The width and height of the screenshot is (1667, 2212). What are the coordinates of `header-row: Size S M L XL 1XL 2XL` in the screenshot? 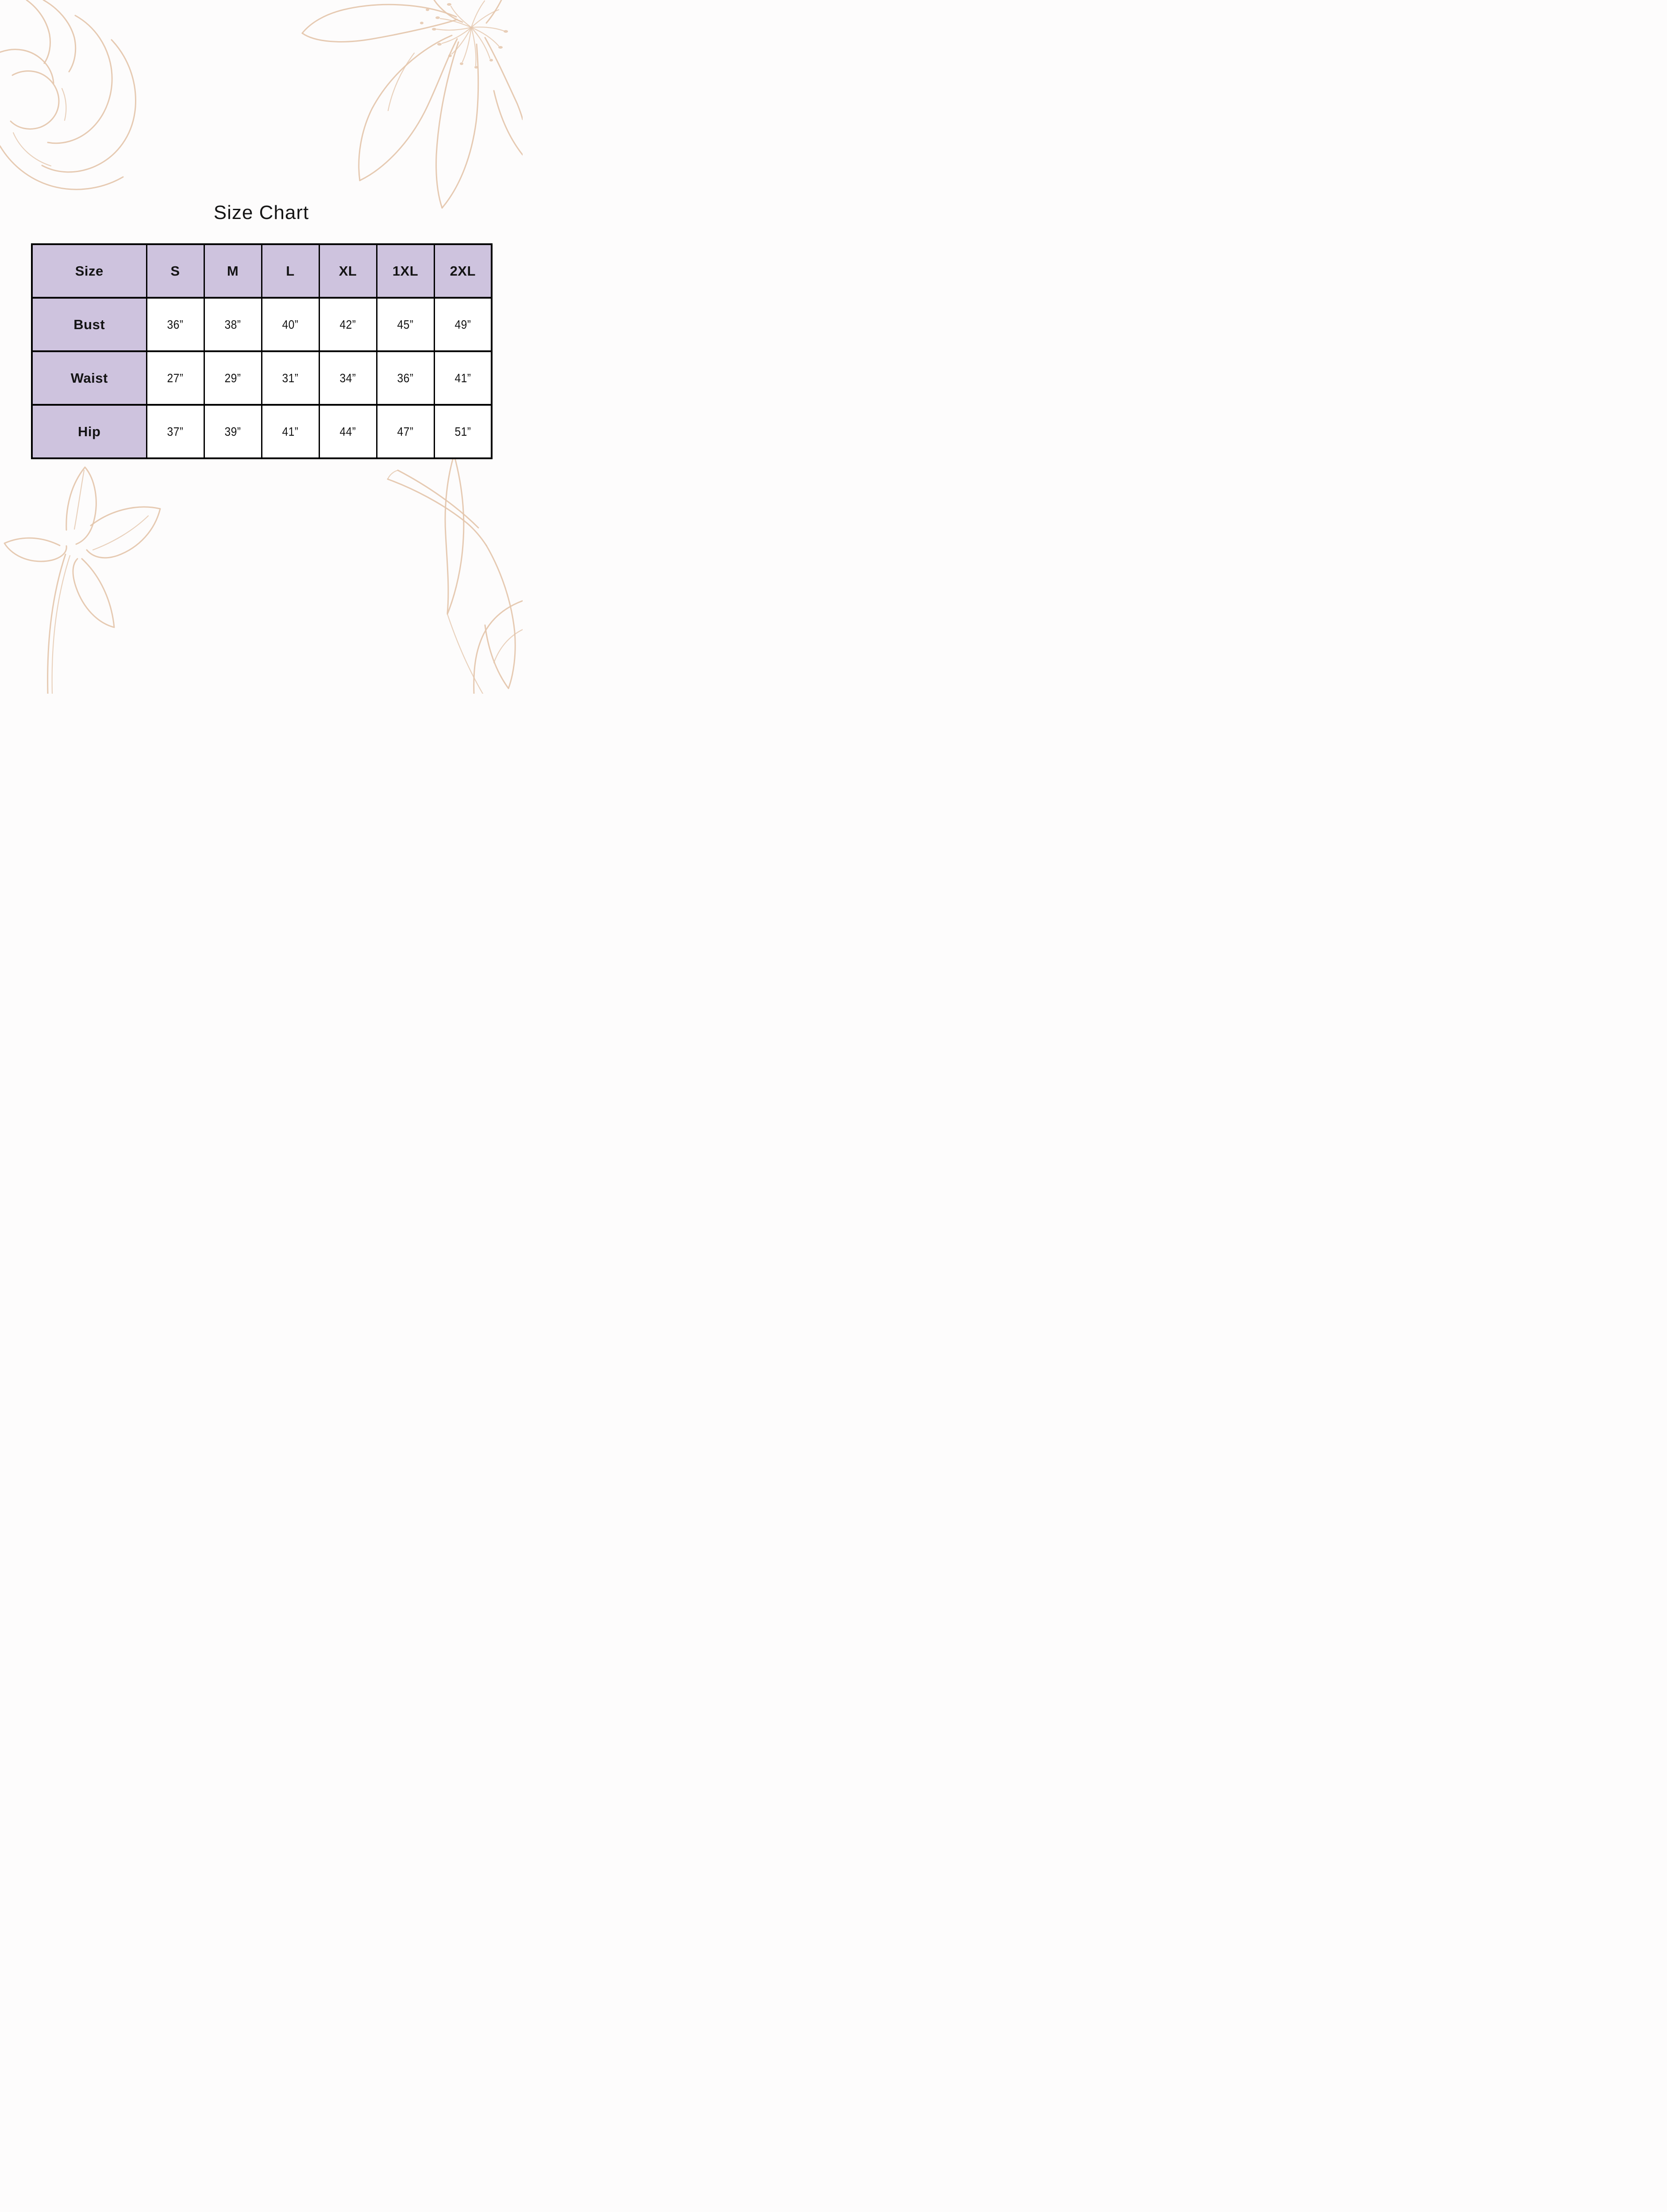 It's located at (262, 271).